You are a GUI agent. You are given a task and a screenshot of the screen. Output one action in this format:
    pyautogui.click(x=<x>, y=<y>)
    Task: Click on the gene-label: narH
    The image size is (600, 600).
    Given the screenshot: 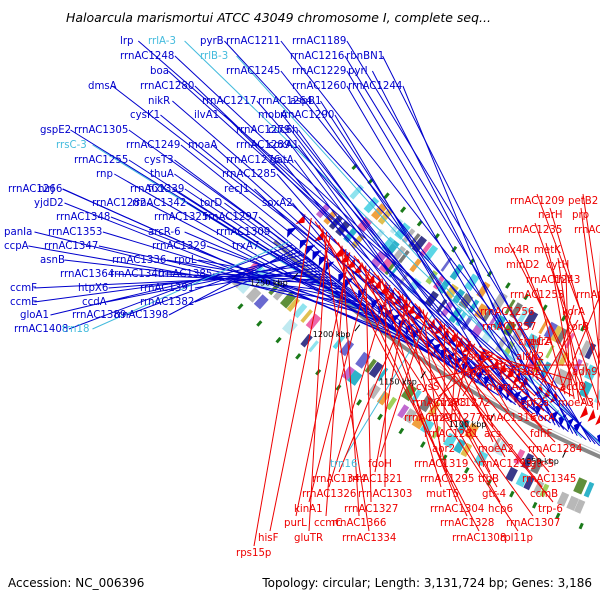 What is the action you would take?
    pyautogui.click(x=550, y=215)
    